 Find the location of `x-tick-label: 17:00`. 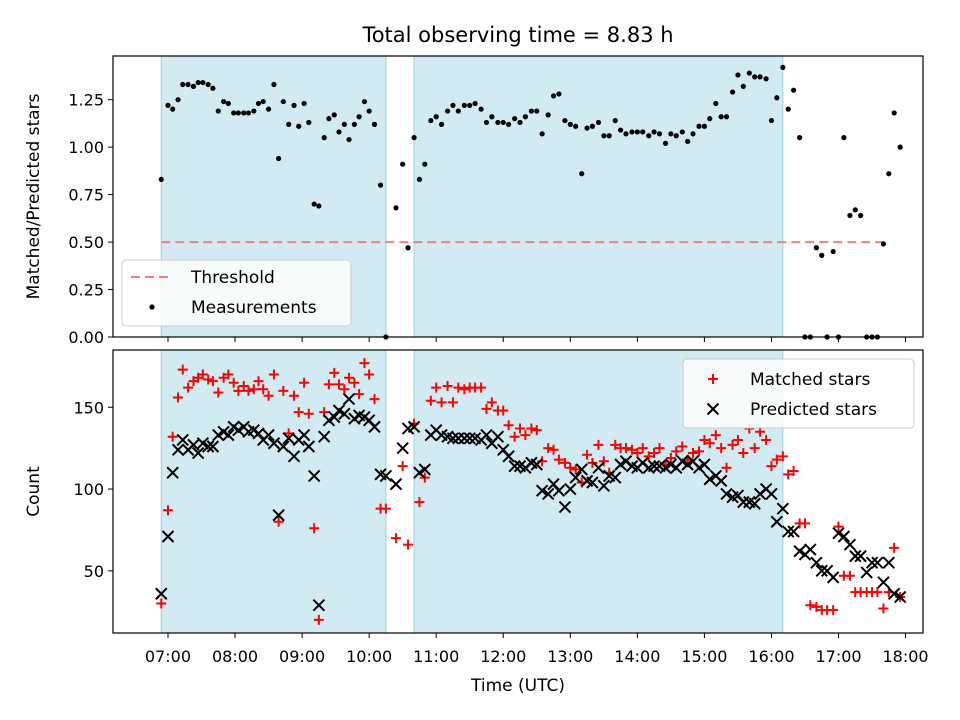

x-tick-label: 17:00 is located at coordinates (838, 656).